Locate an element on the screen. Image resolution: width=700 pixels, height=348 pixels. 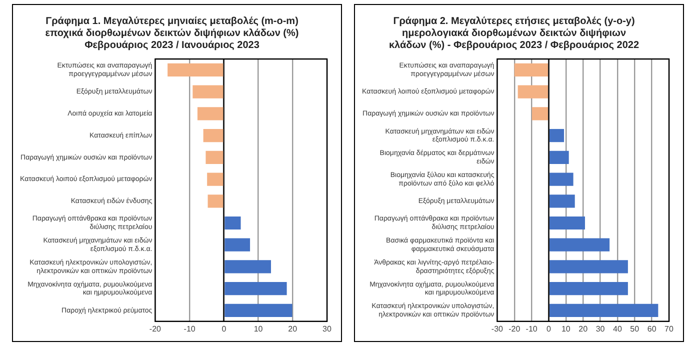
x-tick-label: 50 is located at coordinates (635, 329).